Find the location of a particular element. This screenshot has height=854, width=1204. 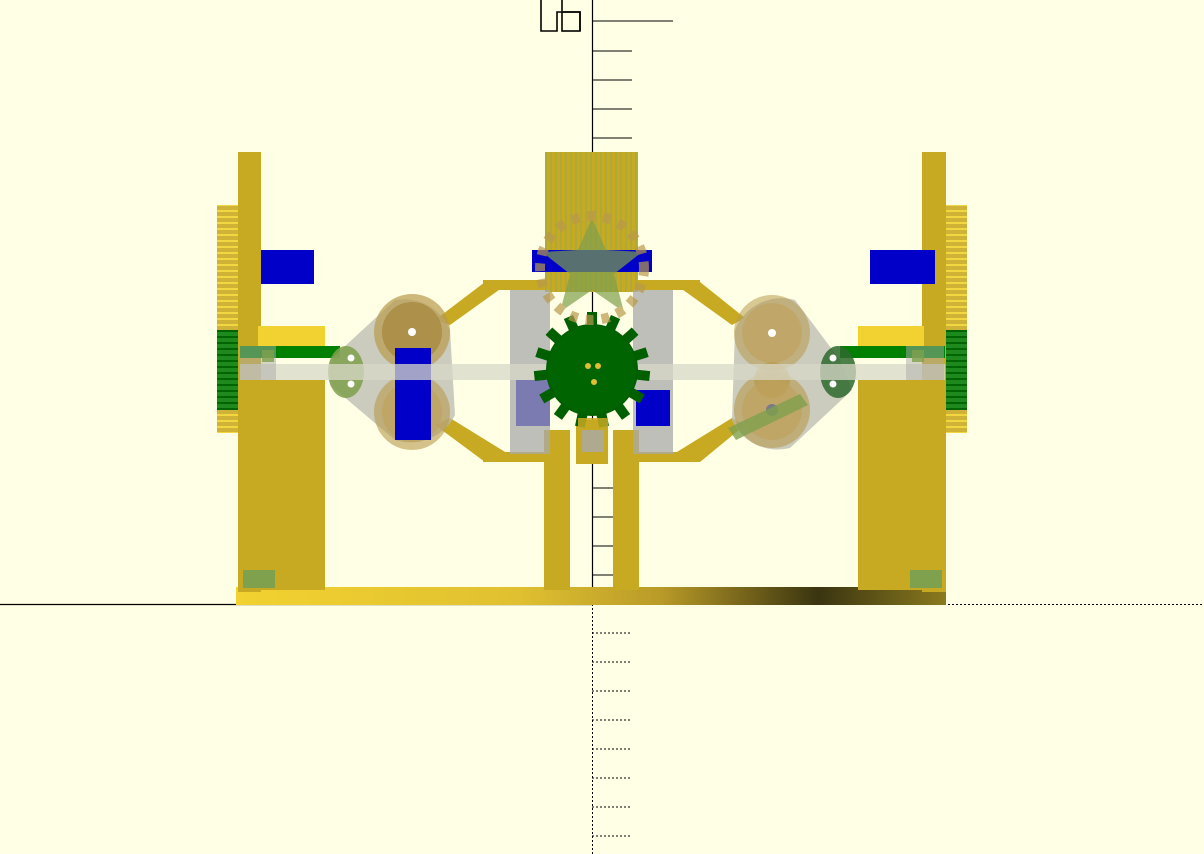

left-tower is located at coordinates (278, 372).